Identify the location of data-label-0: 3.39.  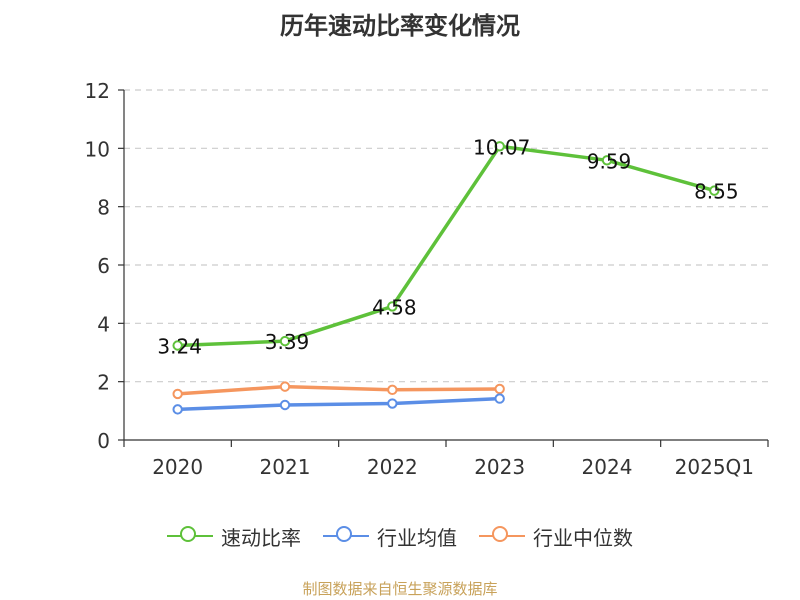
(287, 342).